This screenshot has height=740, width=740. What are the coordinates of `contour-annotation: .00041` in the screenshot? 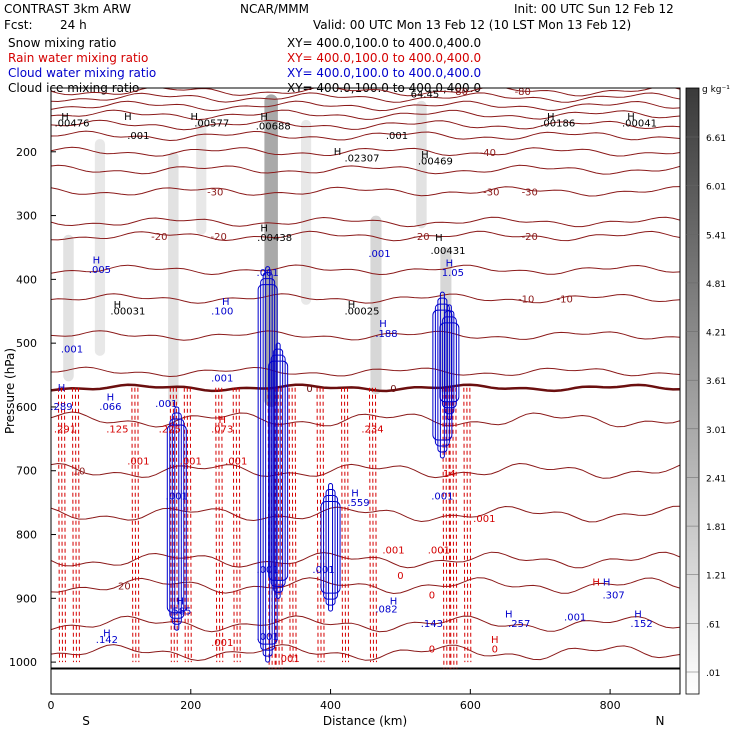 It's located at (639, 123).